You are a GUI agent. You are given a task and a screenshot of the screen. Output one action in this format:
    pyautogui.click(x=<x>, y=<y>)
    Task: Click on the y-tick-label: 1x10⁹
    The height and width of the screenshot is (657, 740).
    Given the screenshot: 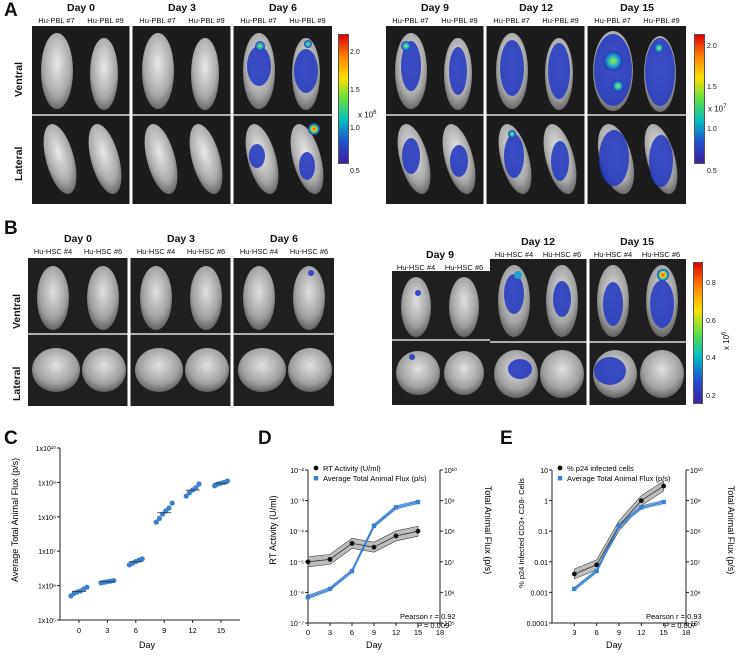 What is the action you would take?
    pyautogui.click(x=47, y=483)
    